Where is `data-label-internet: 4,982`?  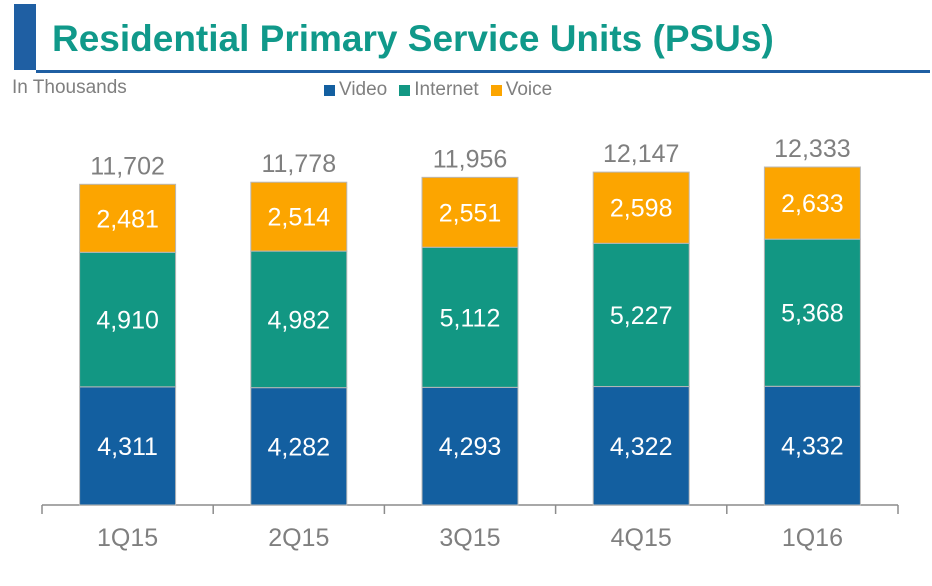
data-label-internet: 4,982 is located at coordinates (299, 320).